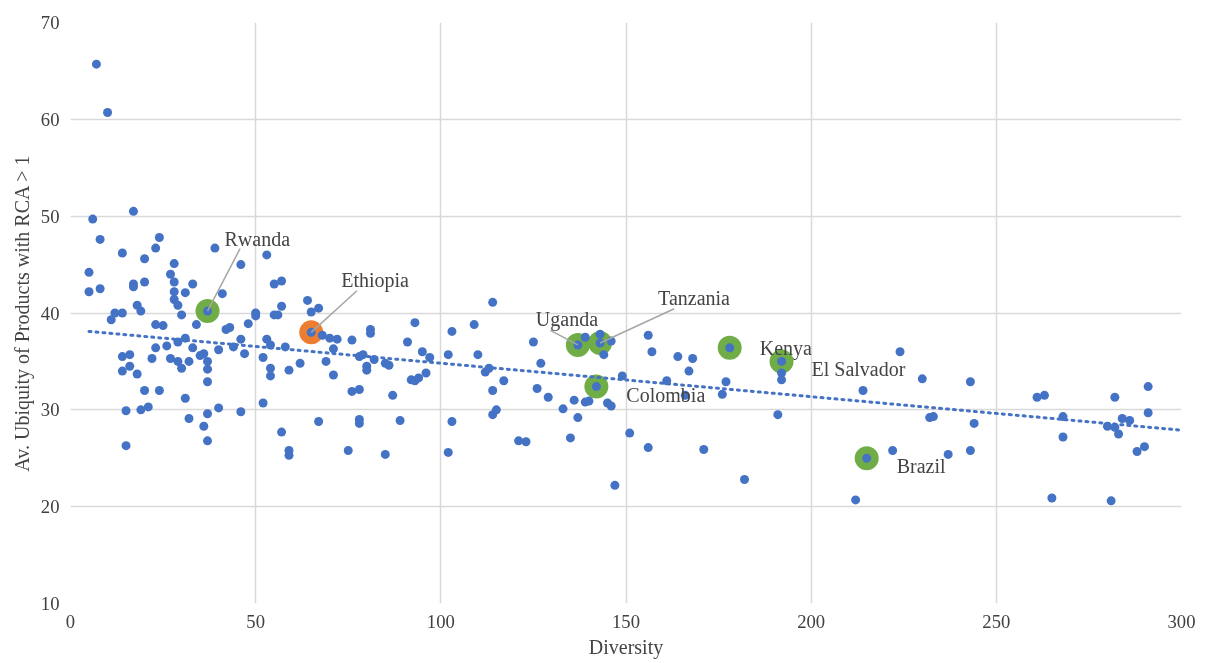  What do you see at coordinates (567, 319) in the screenshot?
I see `annotation: Uganda` at bounding box center [567, 319].